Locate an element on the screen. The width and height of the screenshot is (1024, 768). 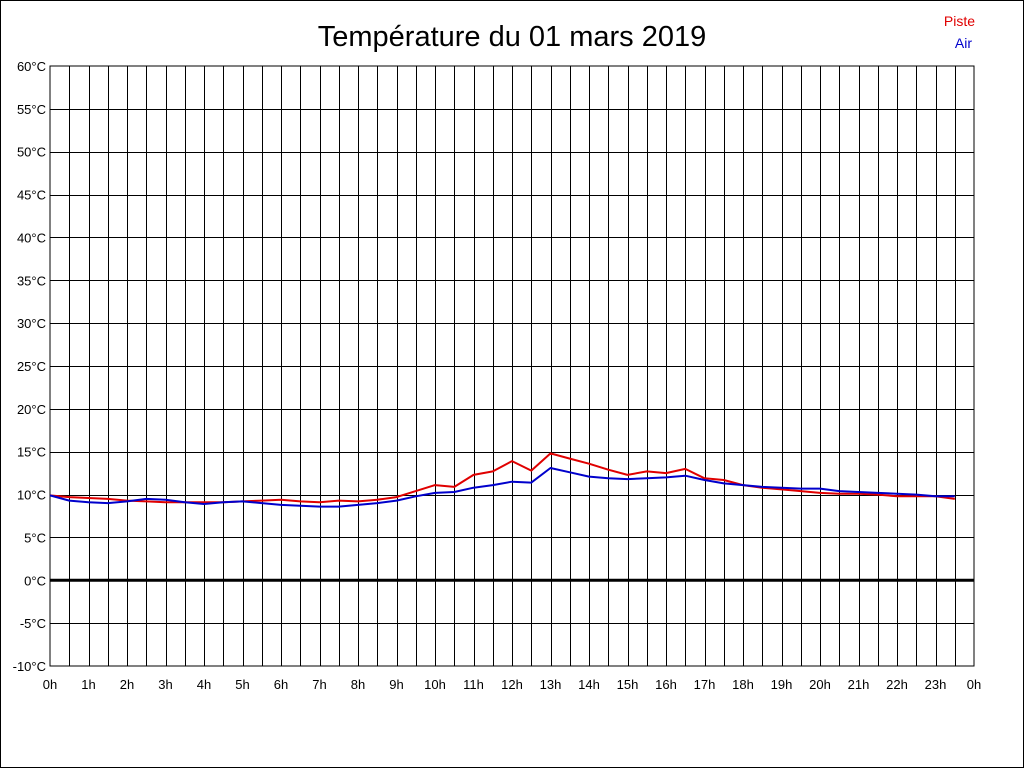
x-tick-label: 10h is located at coordinates (435, 684).